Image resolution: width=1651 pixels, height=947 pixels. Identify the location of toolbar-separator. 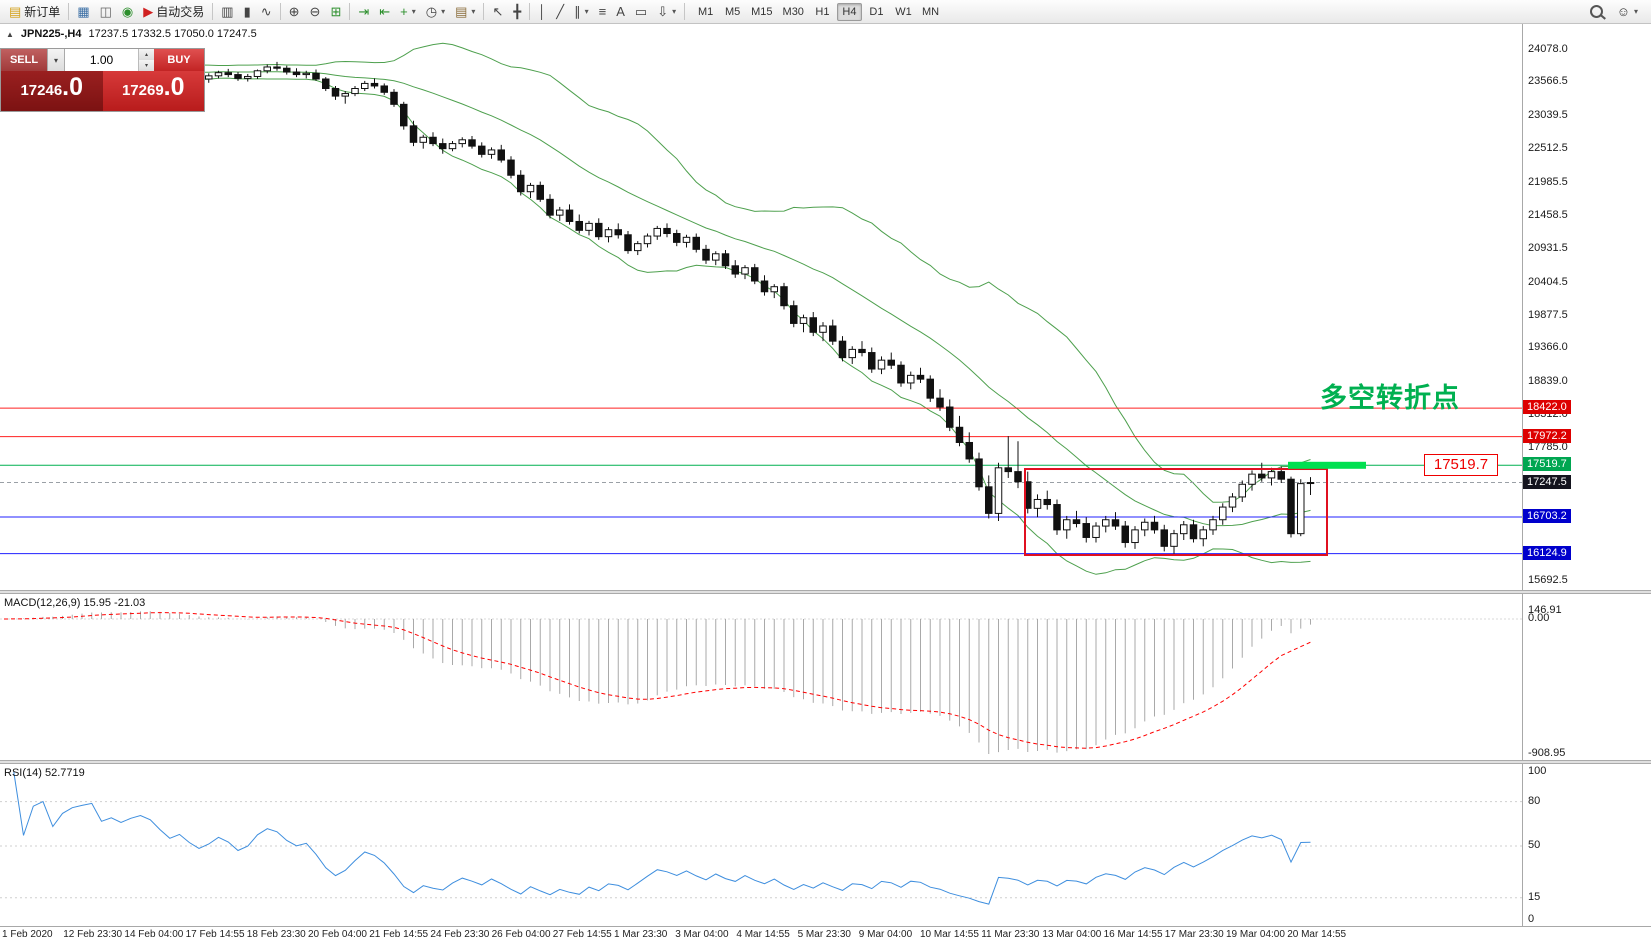
(530, 11).